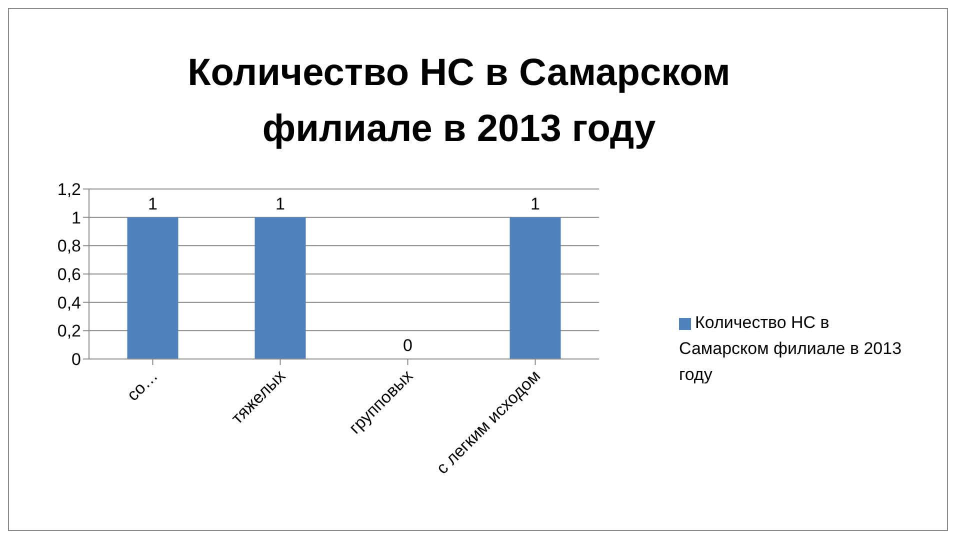 Image resolution: width=956 pixels, height=539 pixels. I want to click on data-label: 0, so click(407, 345).